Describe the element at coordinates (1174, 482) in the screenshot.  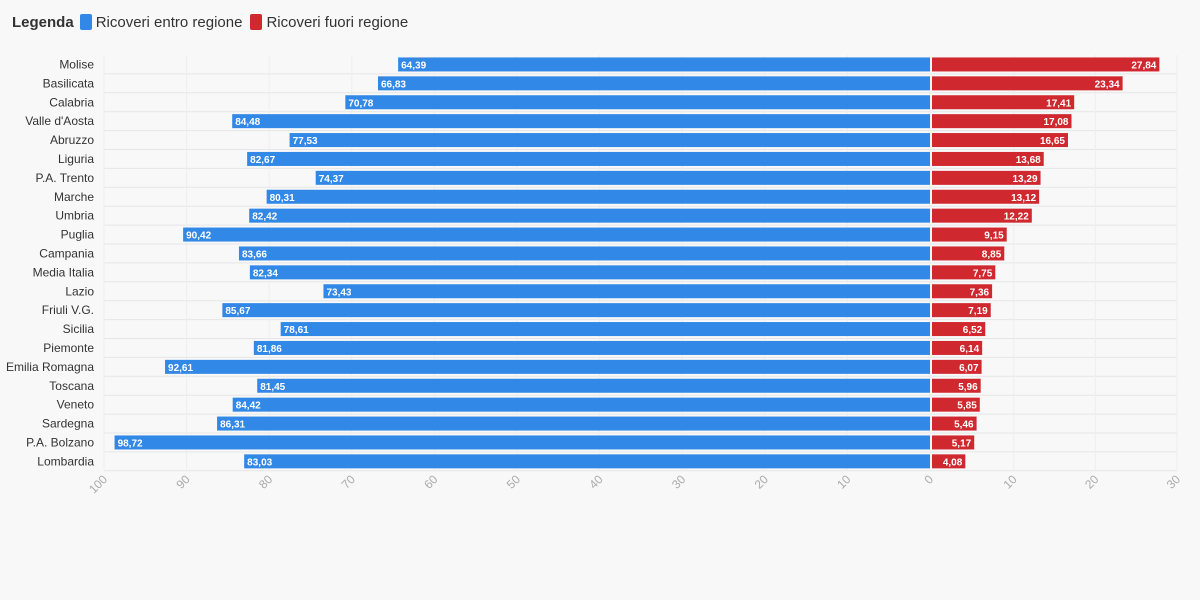
I see `x-tick-label-right: 30` at that location.